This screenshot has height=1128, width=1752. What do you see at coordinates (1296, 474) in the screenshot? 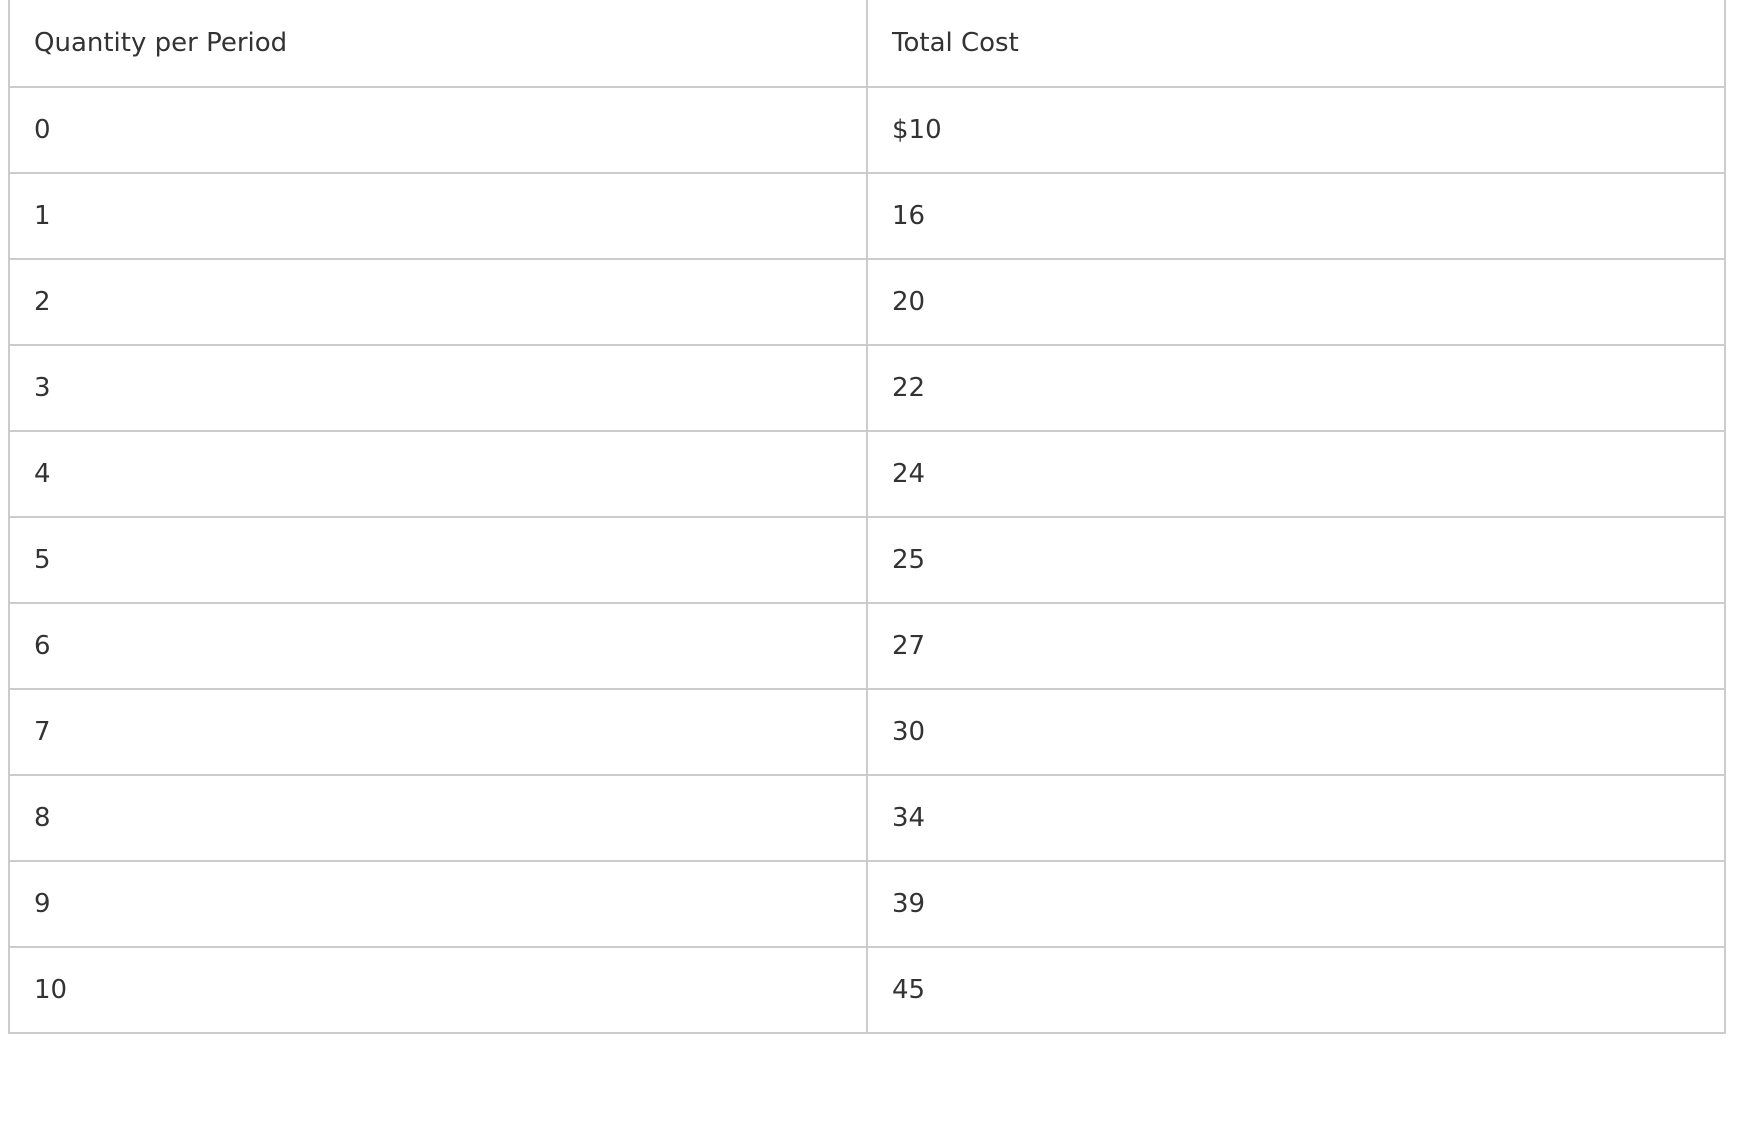
I see `total-cost-cell: 24` at bounding box center [1296, 474].